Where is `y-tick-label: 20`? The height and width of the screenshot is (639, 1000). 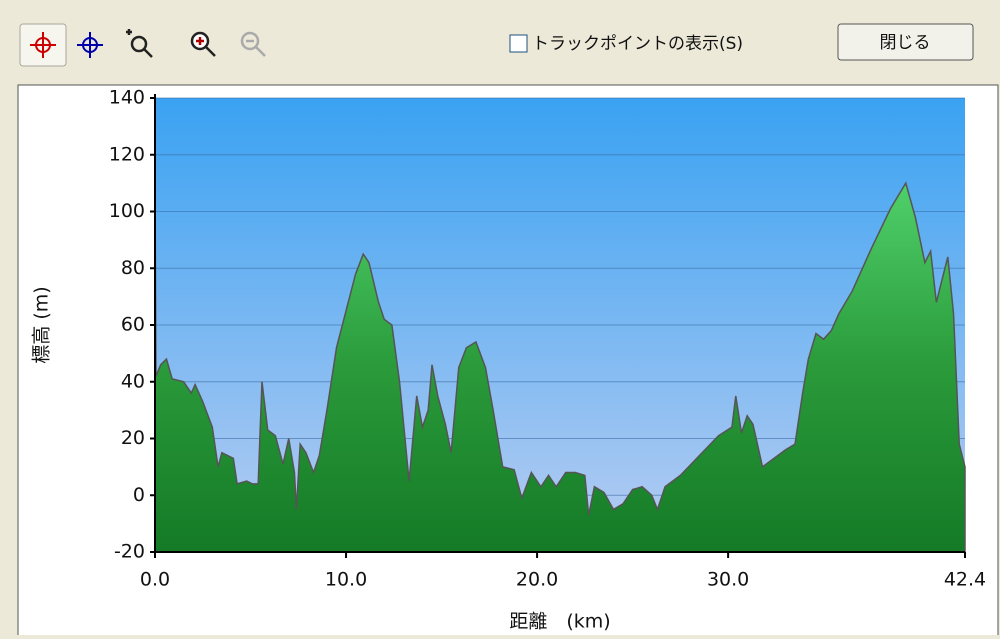
y-tick-label: 20 is located at coordinates (133, 438).